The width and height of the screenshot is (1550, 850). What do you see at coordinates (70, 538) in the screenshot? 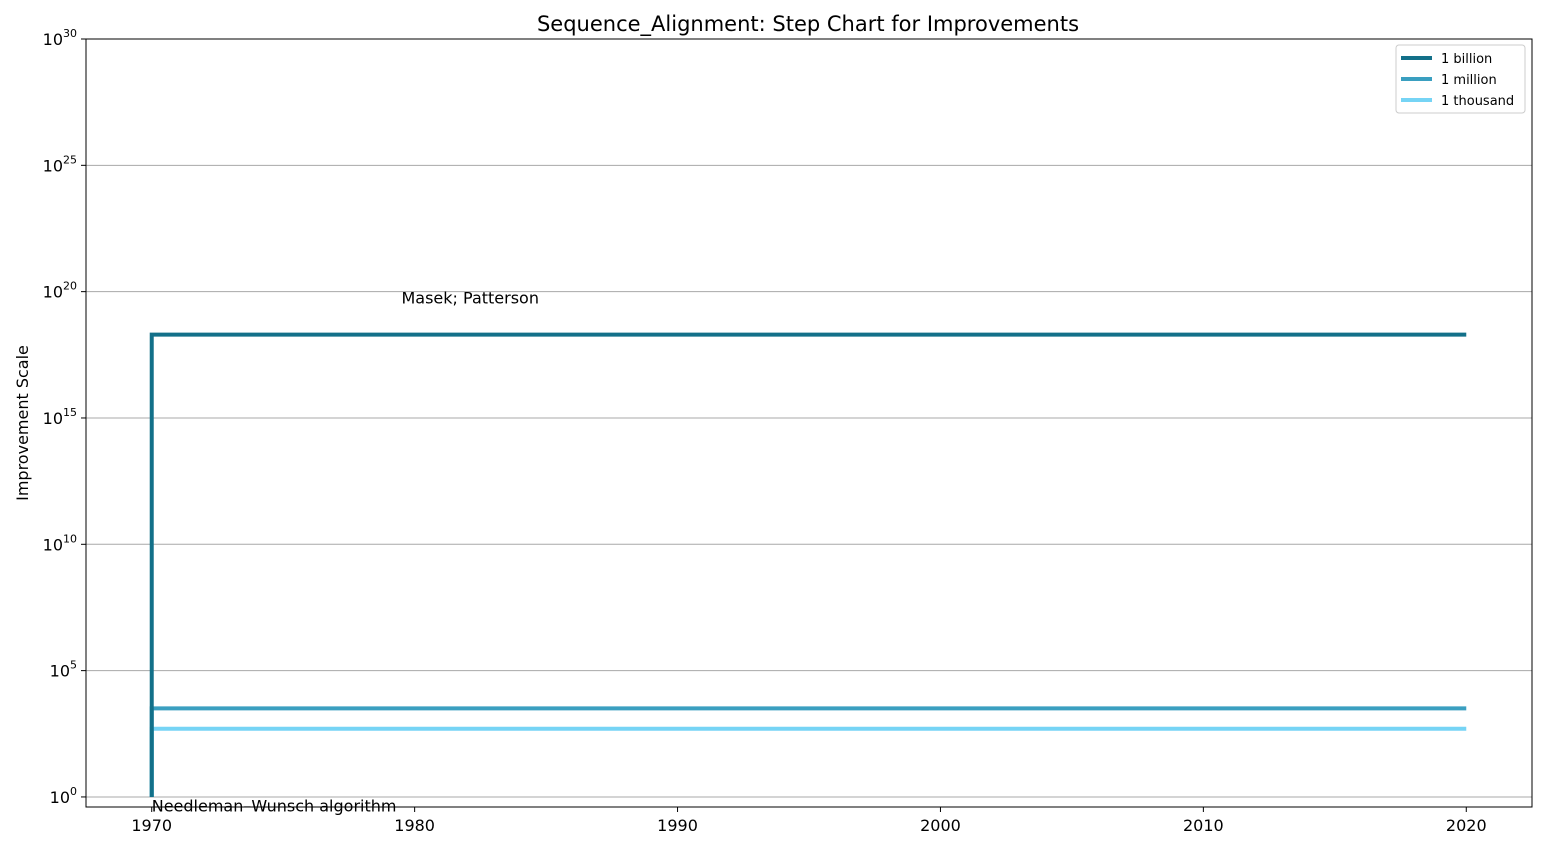
I see `y-tick-exponent: 10` at bounding box center [70, 538].